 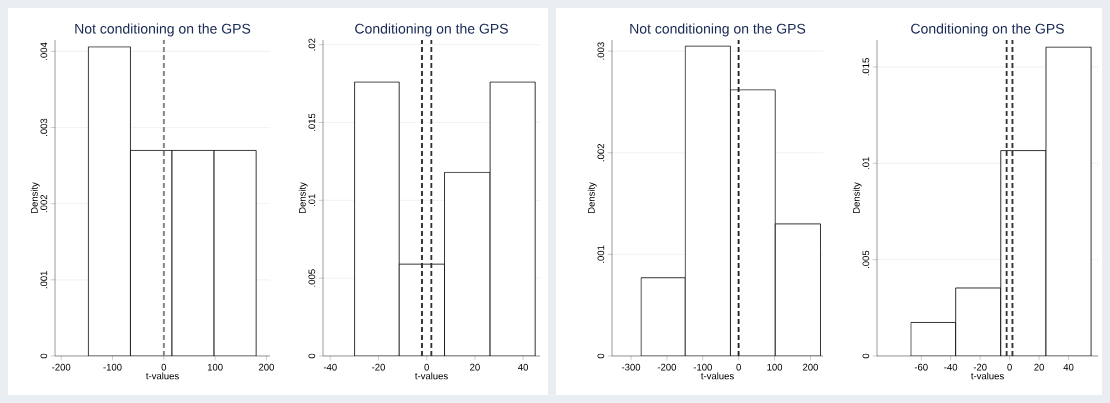 I want to click on y-tick-label: .02, so click(x=312, y=44).